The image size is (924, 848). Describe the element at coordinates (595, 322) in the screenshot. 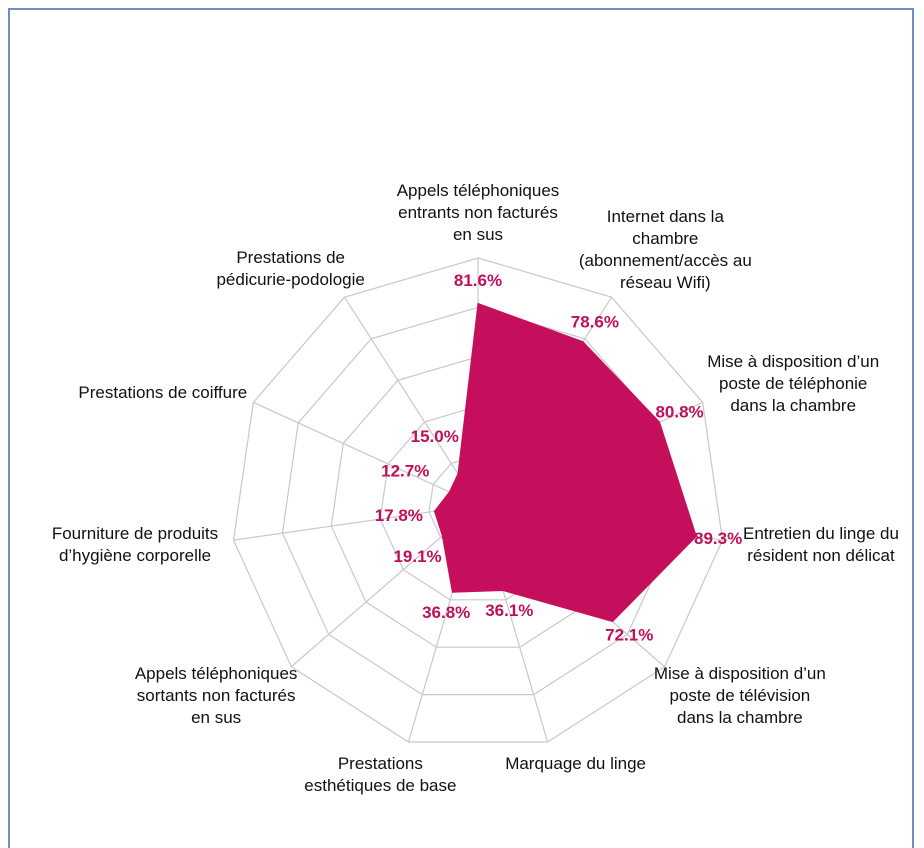

I see `value-label: 78.6%` at that location.